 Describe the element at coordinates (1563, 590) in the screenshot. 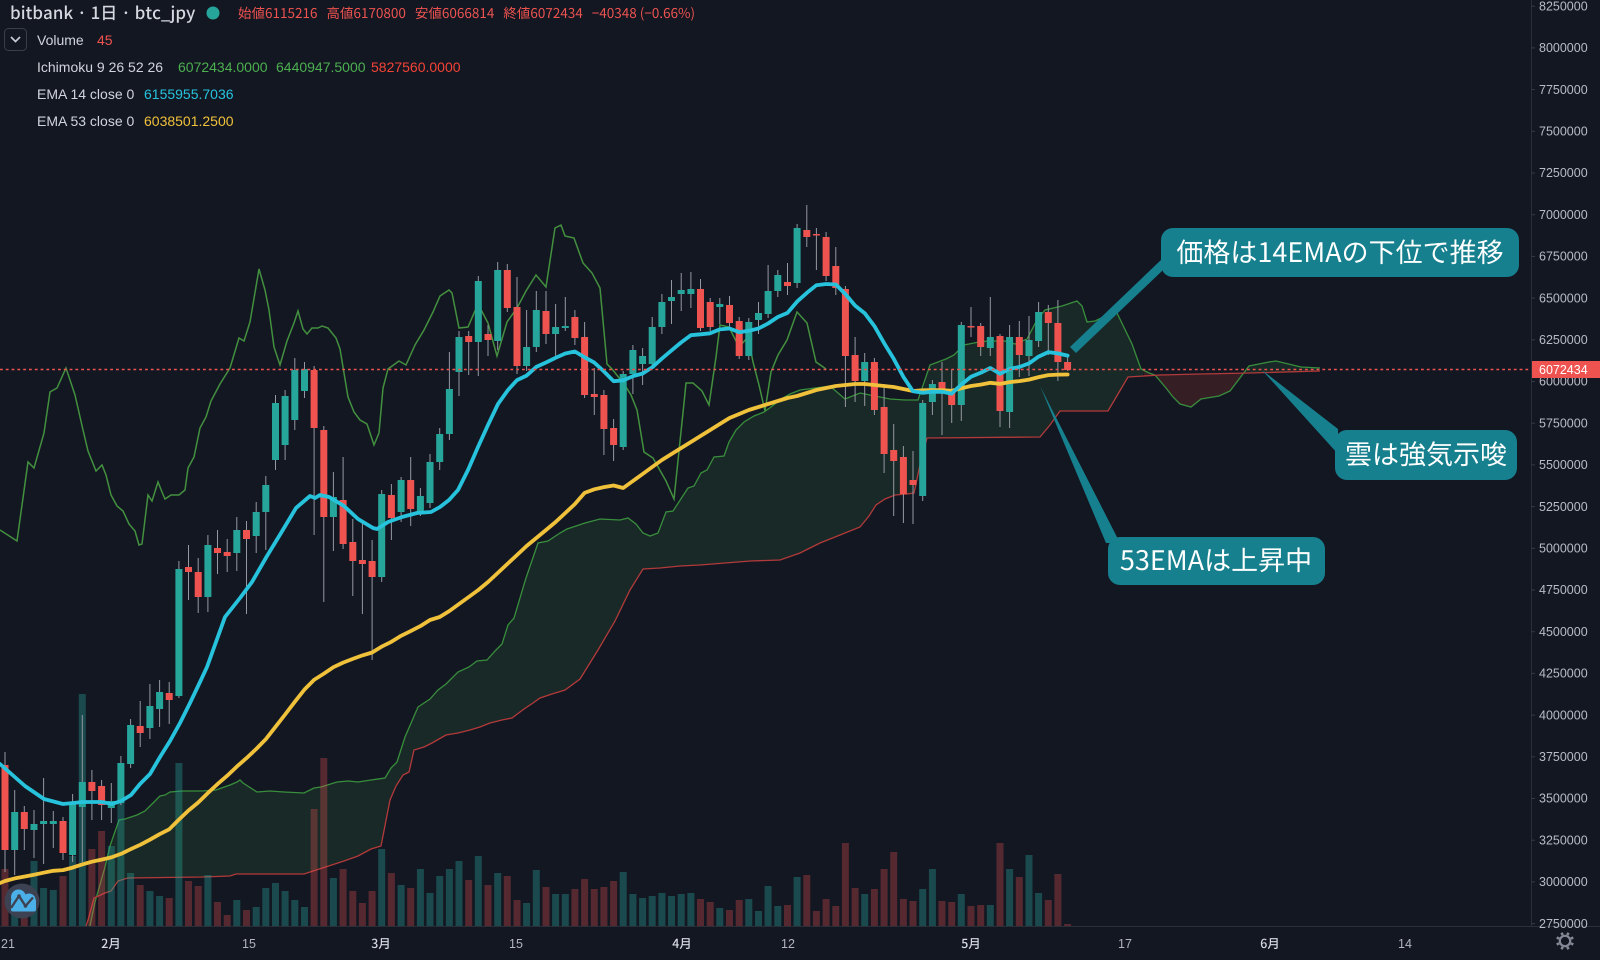

I see `svg-text: 4750000` at that location.